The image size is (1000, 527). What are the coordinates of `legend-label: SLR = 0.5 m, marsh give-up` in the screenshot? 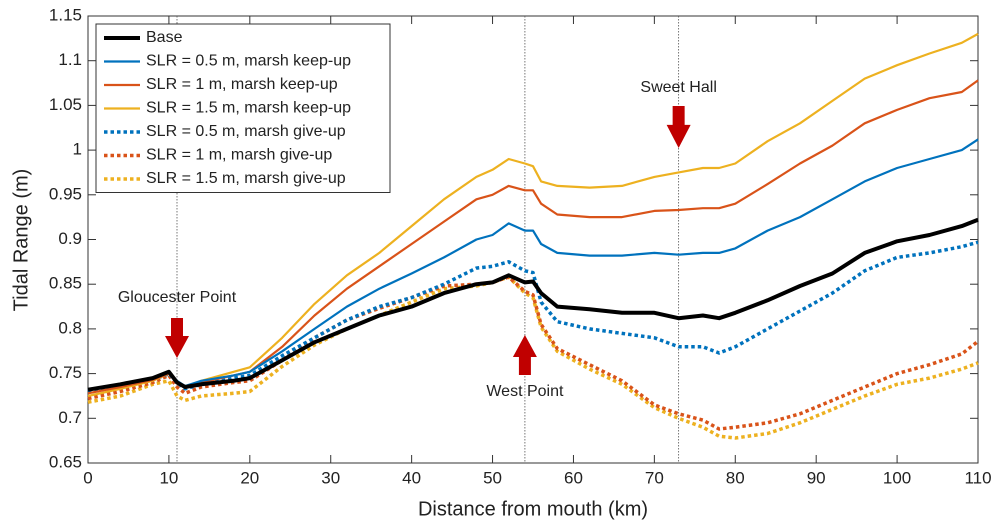 It's located at (246, 131).